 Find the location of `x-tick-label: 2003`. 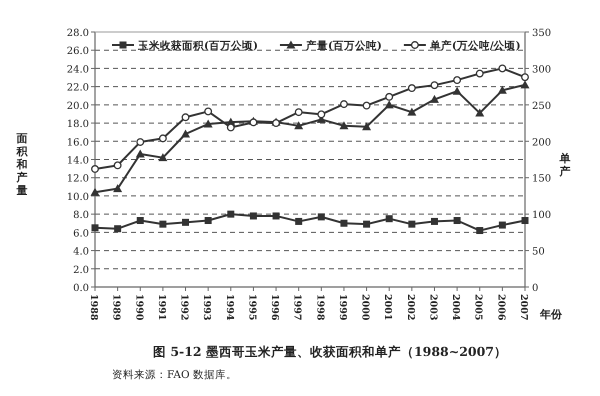

x-tick-label: 2003 is located at coordinates (432, 307).